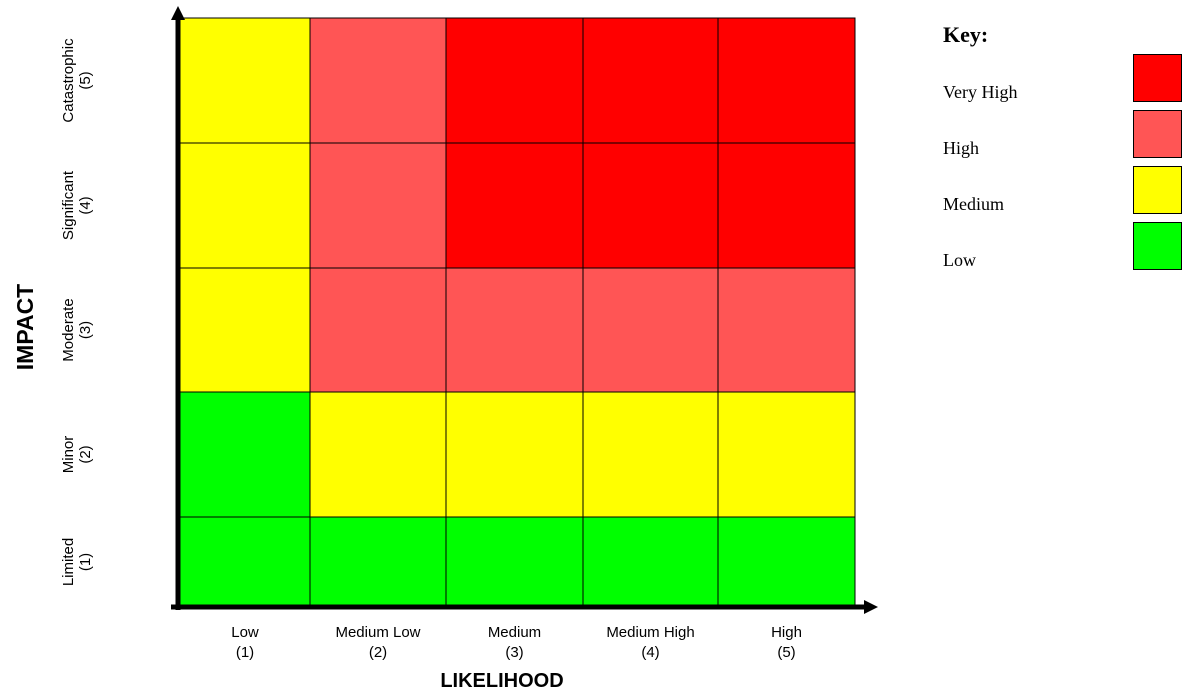 The height and width of the screenshot is (691, 1189). I want to click on x-axis-arrowhead, so click(871, 607).